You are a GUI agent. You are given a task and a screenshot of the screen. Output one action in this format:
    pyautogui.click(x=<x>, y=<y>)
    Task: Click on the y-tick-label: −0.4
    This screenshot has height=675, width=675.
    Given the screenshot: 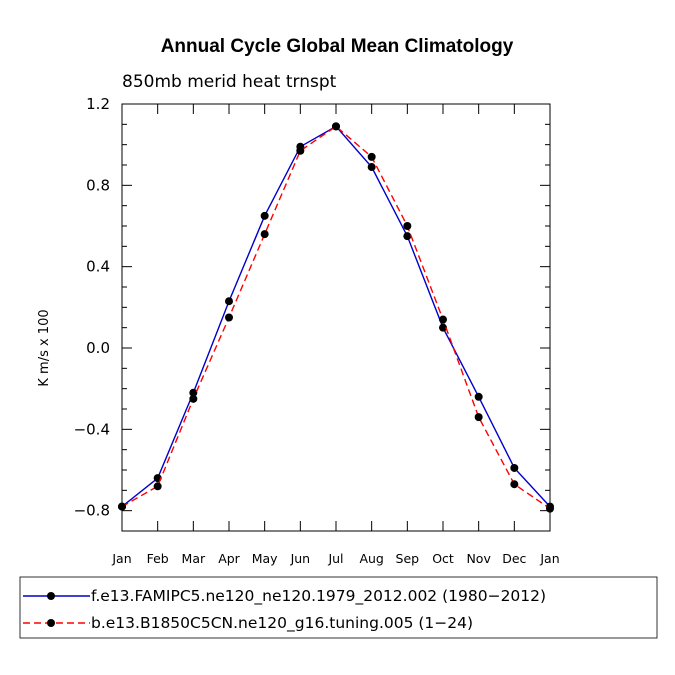 What is the action you would take?
    pyautogui.click(x=92, y=429)
    